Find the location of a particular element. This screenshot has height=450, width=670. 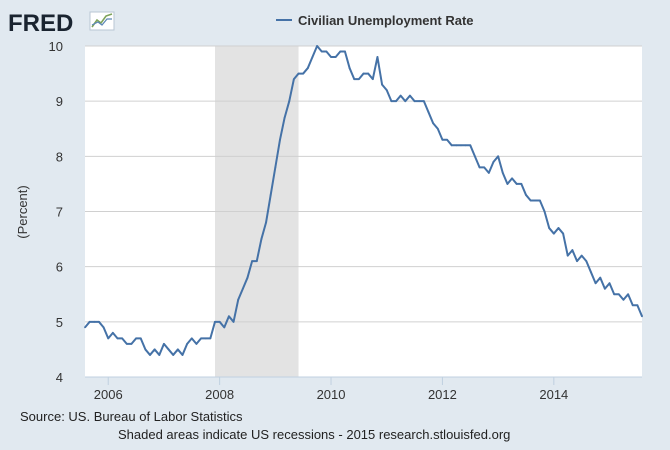

logo-text: FRED is located at coordinates (40, 23).